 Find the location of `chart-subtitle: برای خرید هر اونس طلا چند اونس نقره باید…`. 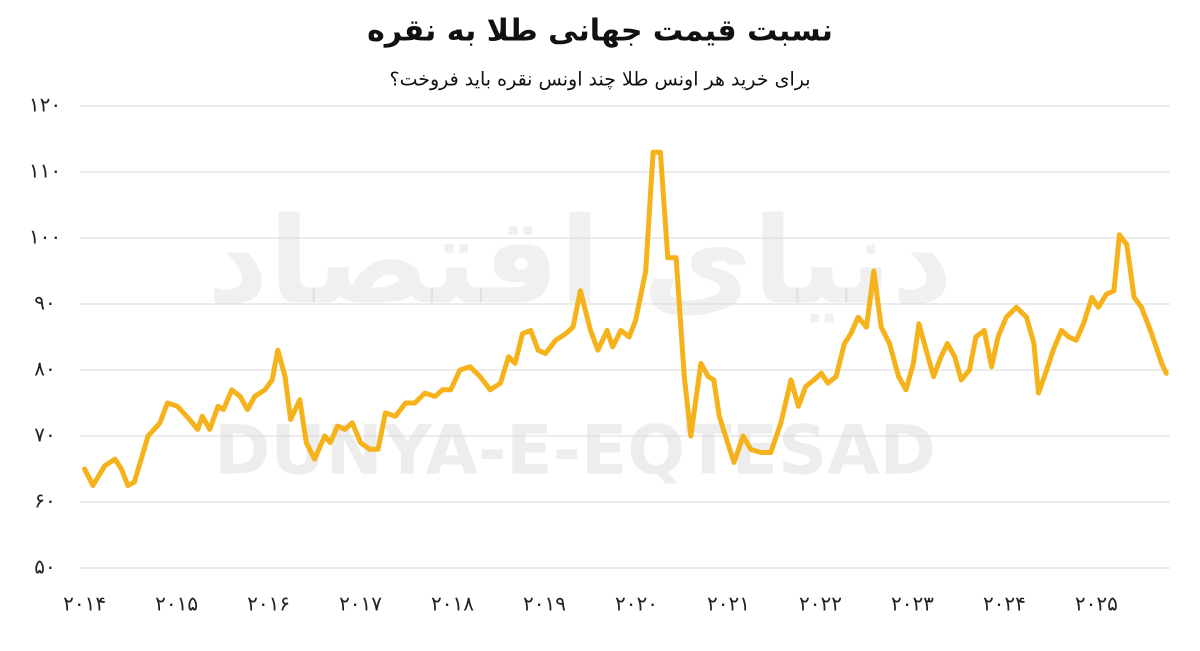

chart-subtitle: برای خرید هر اونس طلا چند اونس نقره باید… is located at coordinates (599, 80).